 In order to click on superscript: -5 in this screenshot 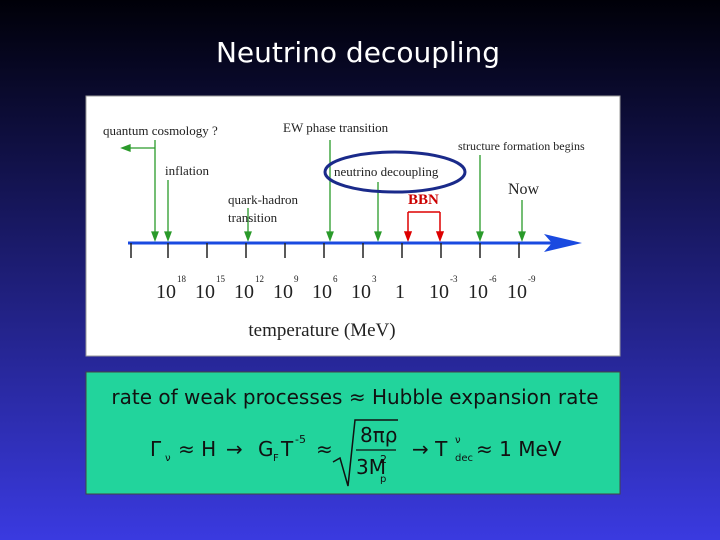, I will do `click(300, 439)`.